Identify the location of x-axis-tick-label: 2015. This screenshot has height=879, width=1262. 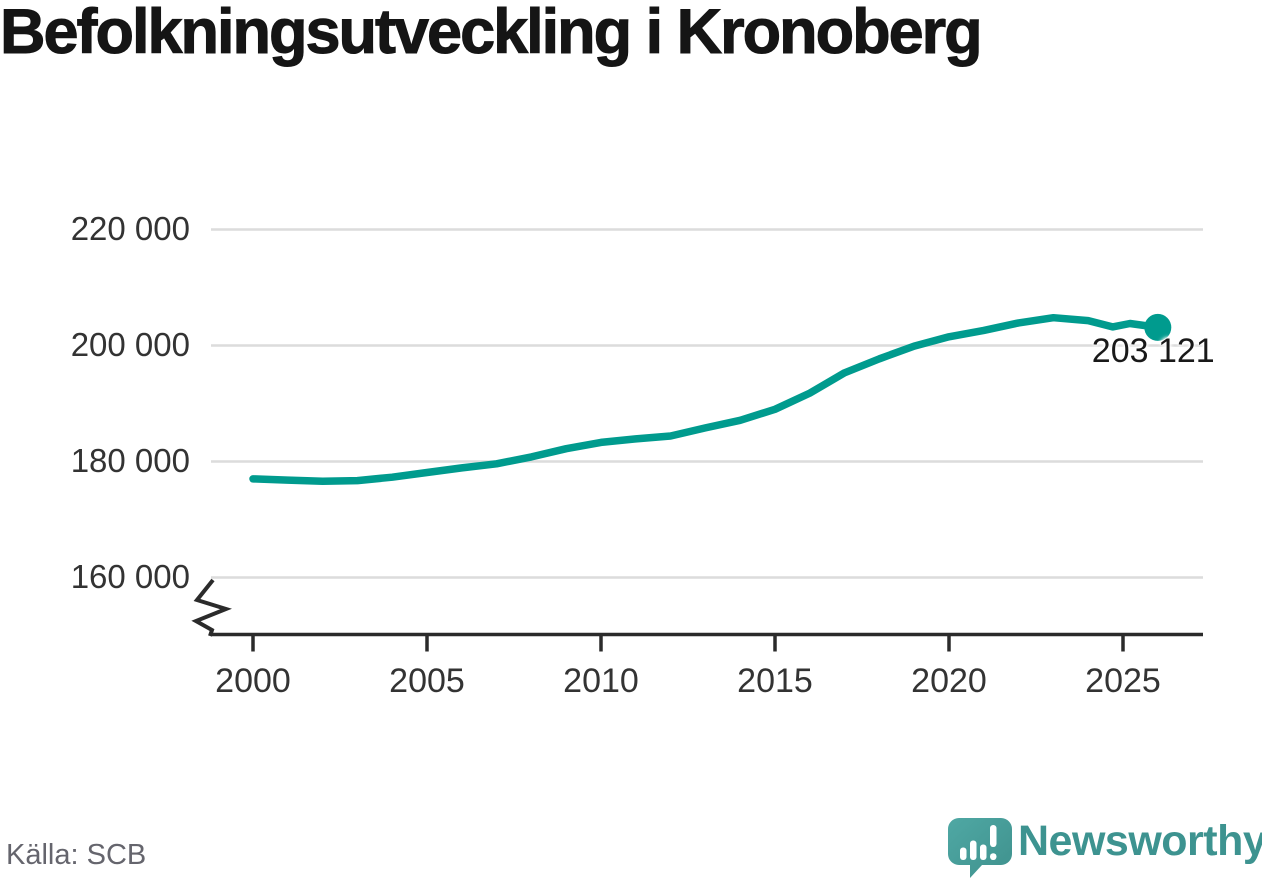
(775, 681).